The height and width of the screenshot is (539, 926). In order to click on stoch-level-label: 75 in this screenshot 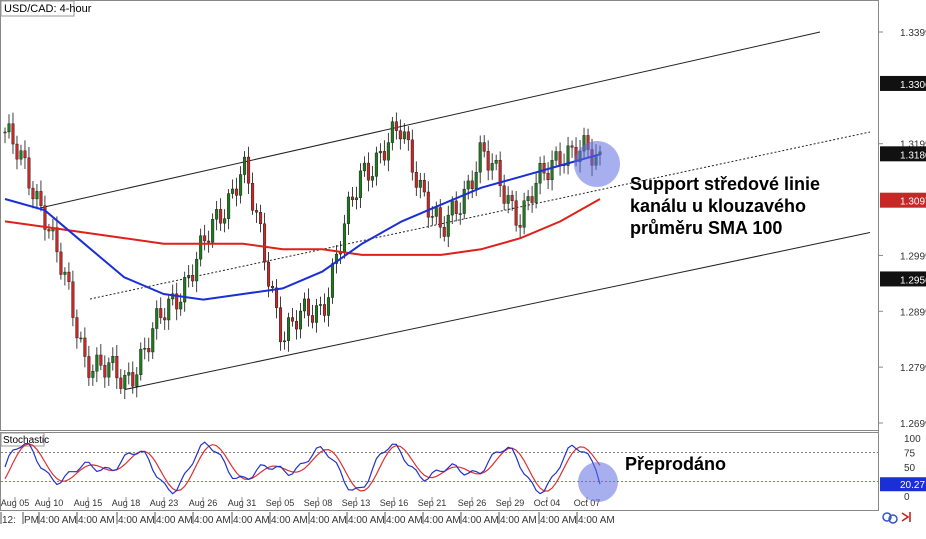, I will do `click(910, 454)`.